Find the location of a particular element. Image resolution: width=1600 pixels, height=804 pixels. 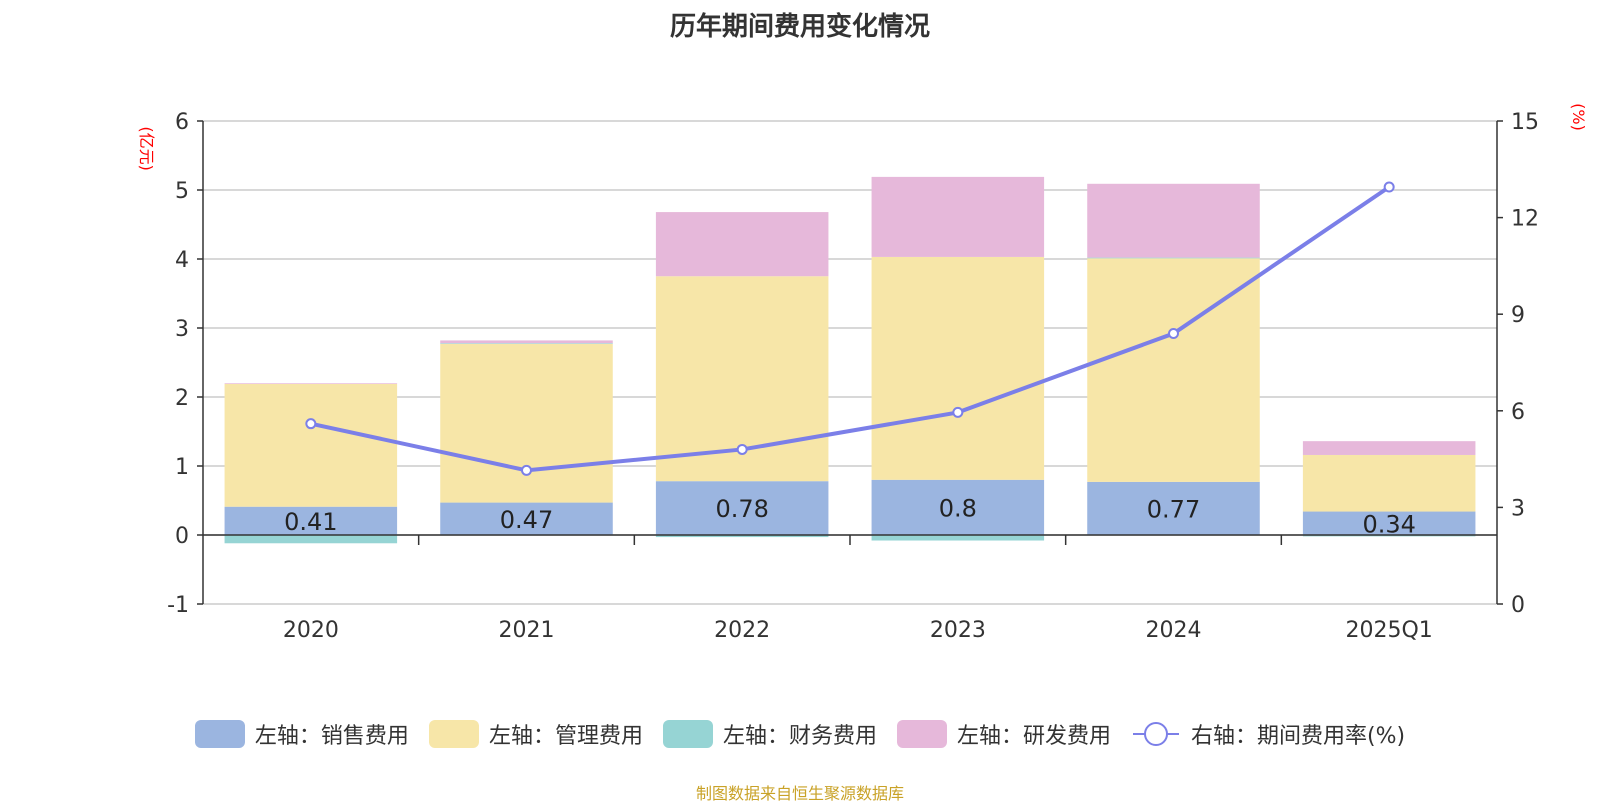

legend-label: 左轴：销售费用 is located at coordinates (331, 736).